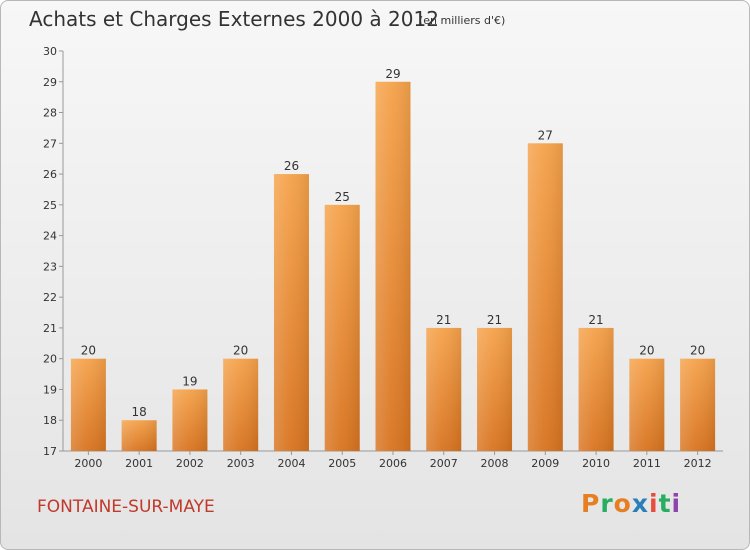 The image size is (750, 550). What do you see at coordinates (393, 463) in the screenshot?
I see `x-tick-label: 2006` at bounding box center [393, 463].